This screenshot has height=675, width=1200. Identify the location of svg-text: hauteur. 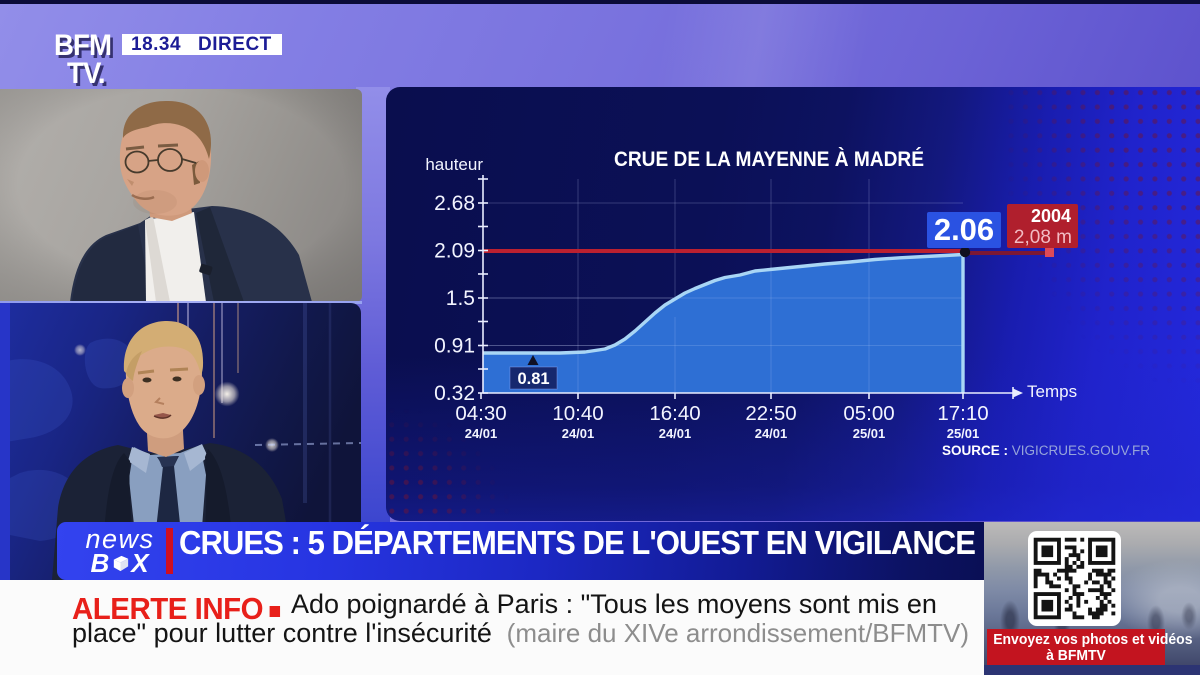
(454, 164).